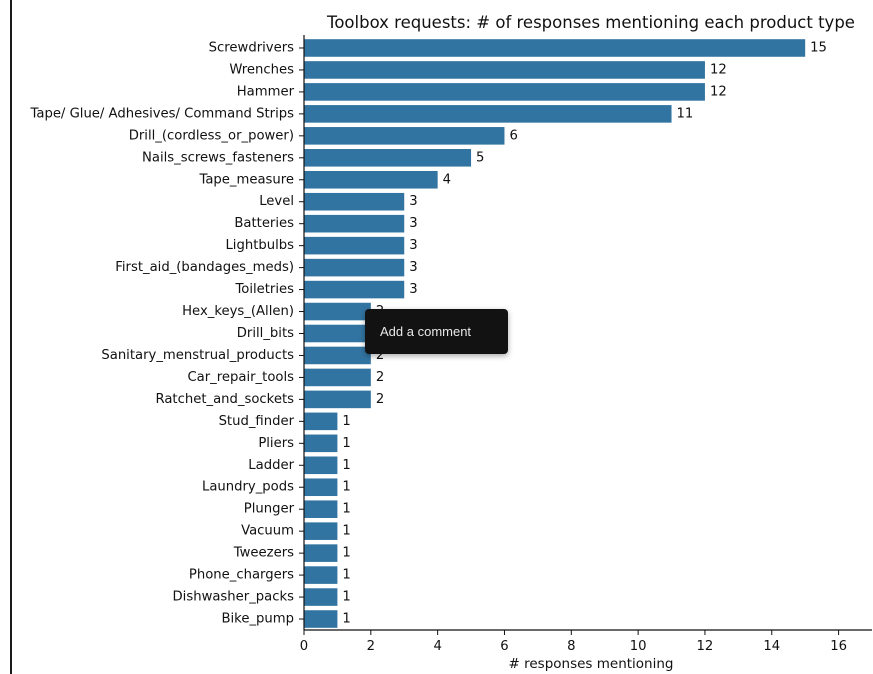 Image resolution: width=873 pixels, height=674 pixels. What do you see at coordinates (234, 597) in the screenshot?
I see `category-label: Dishwasher_packs` at bounding box center [234, 597].